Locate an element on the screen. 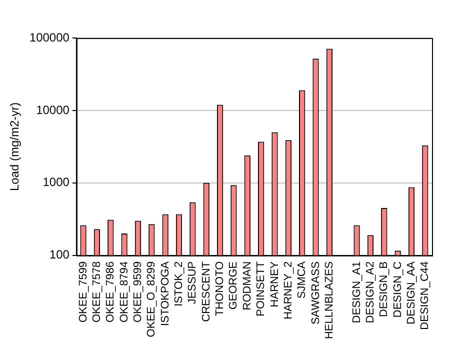 The height and width of the screenshot is (341, 454). x-tick-label: RODMAN is located at coordinates (247, 285).